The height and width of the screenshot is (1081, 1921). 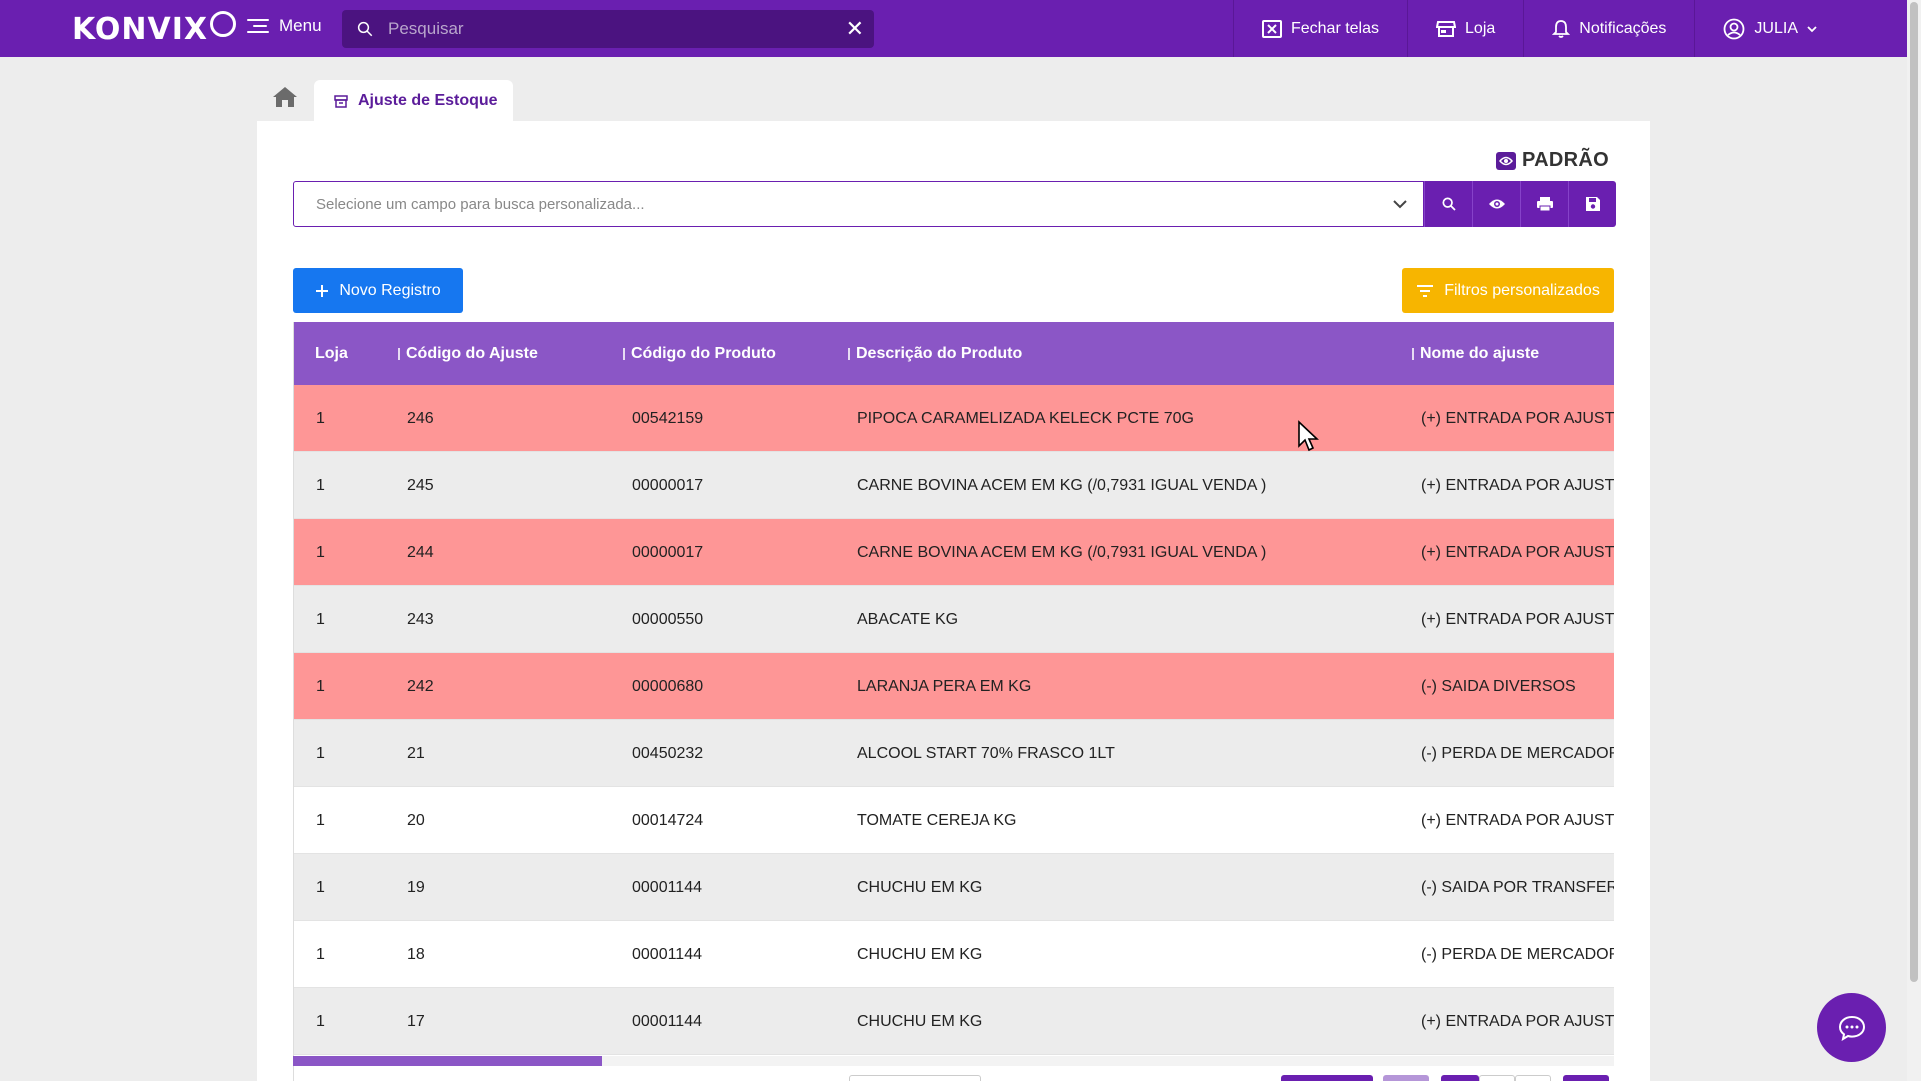 I want to click on cell-codigo-ajuste: 21, so click(x=416, y=753).